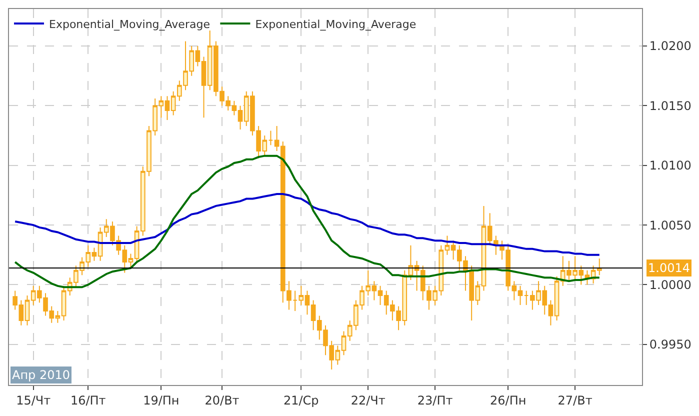  I want to click on annotation: Апр 2010, so click(41, 375).